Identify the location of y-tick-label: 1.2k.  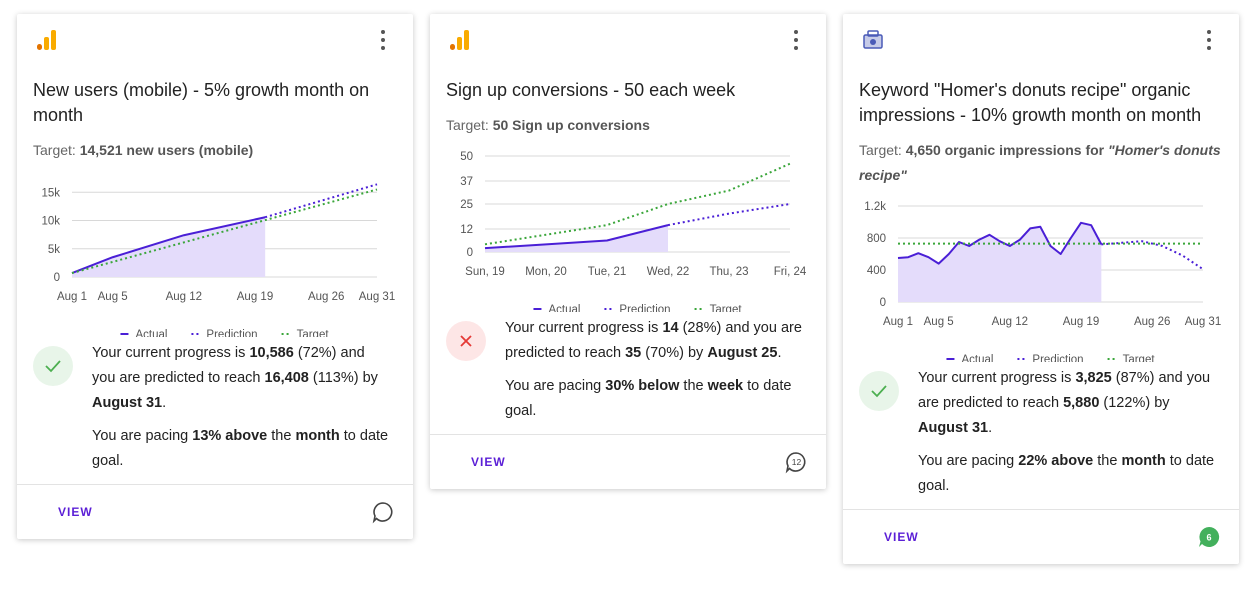
(875, 207).